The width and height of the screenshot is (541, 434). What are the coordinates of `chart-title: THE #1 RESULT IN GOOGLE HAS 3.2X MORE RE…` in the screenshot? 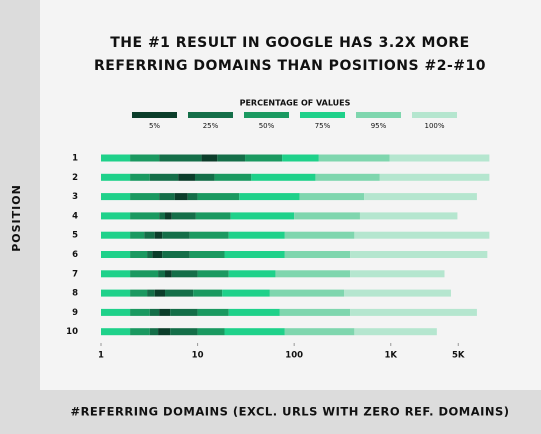 It's located at (290, 54).